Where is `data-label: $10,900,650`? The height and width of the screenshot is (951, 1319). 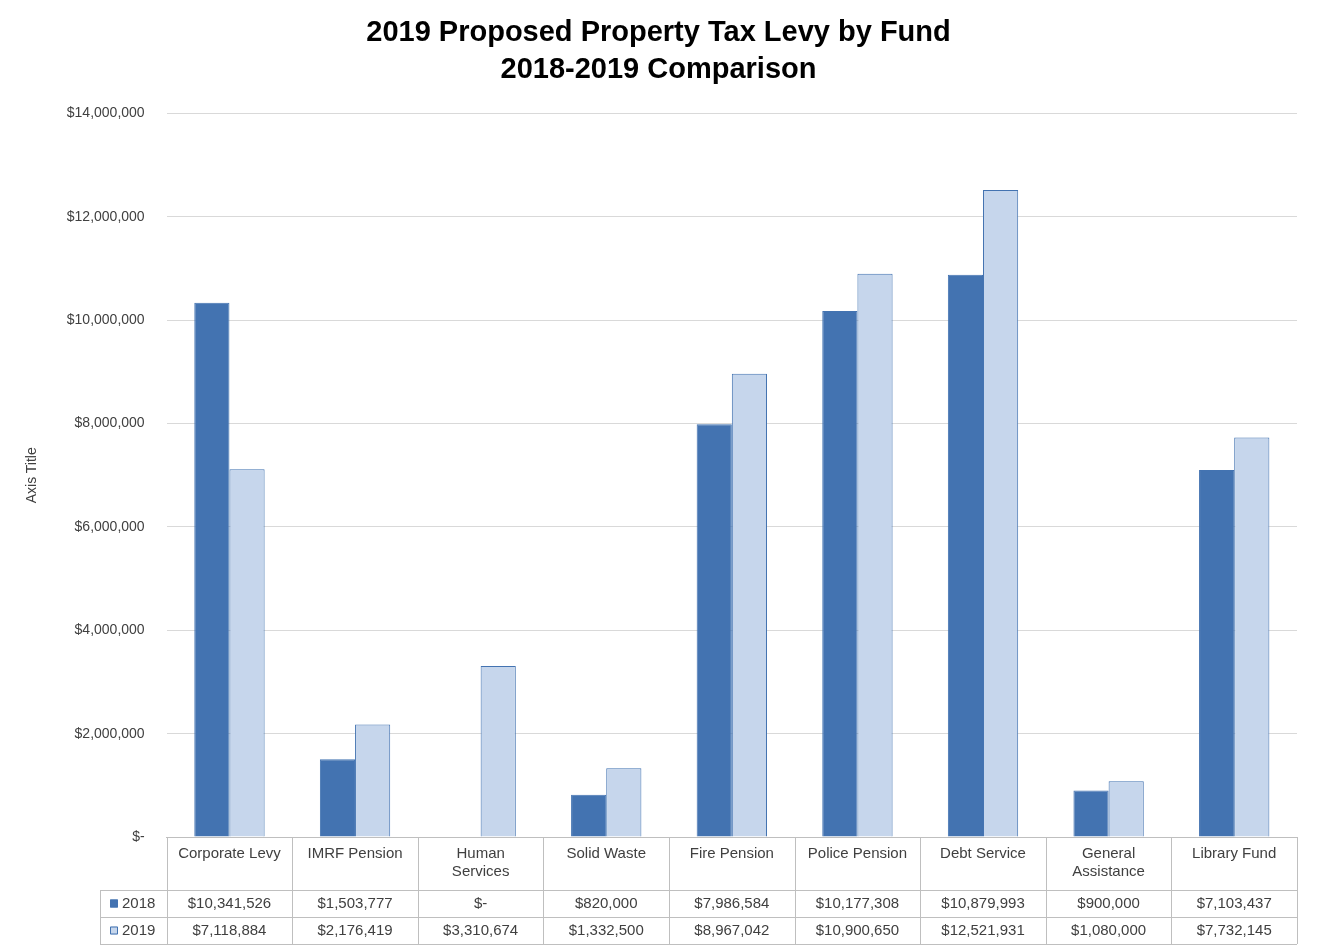 data-label: $10,900,650 is located at coordinates (857, 929).